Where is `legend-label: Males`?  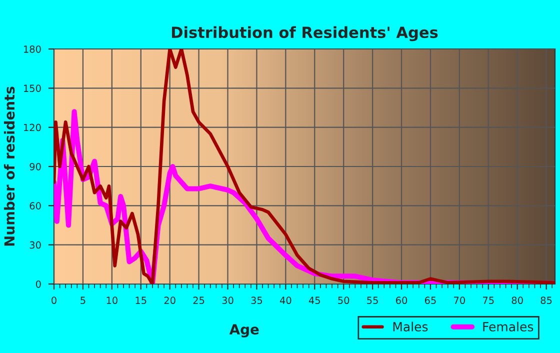
legend-label: Males is located at coordinates (410, 327).